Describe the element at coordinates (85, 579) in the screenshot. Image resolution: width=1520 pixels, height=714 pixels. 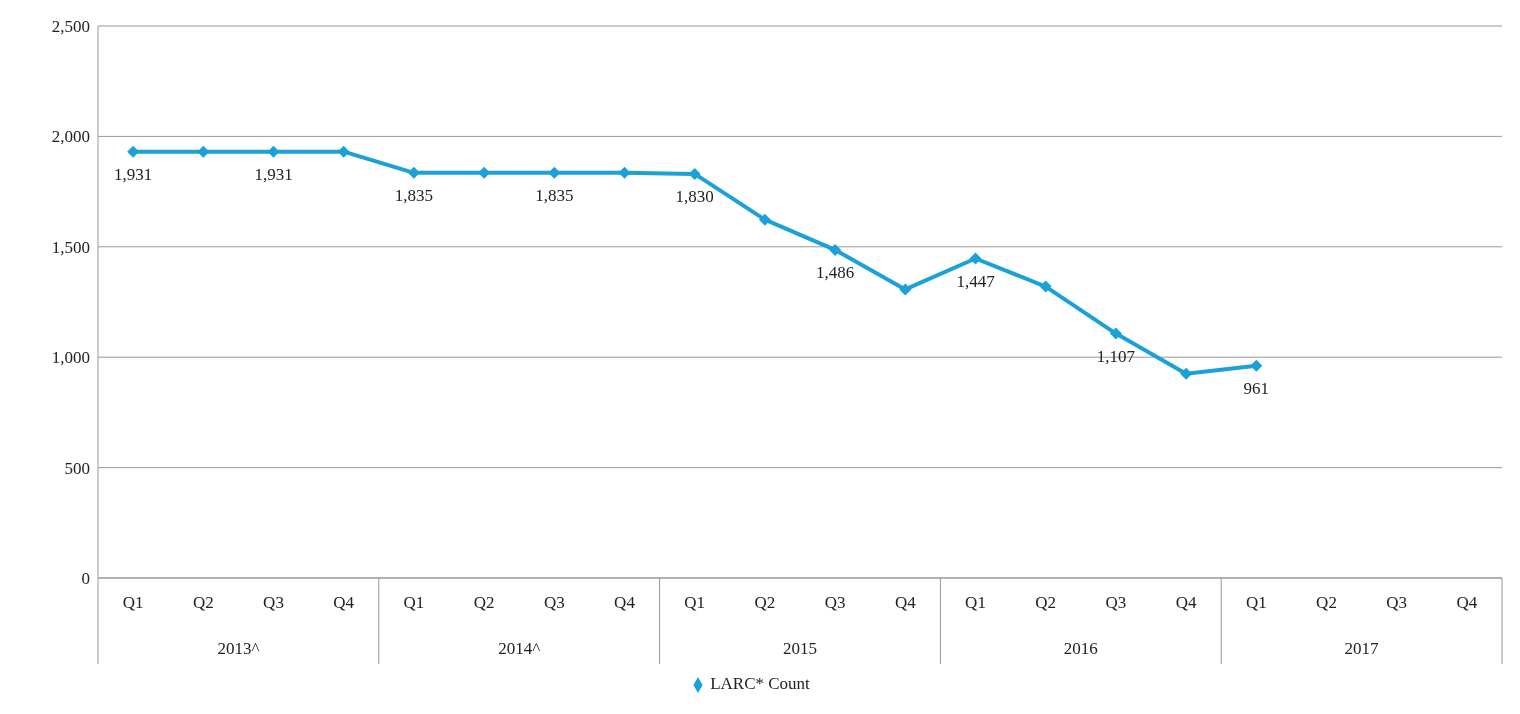
I see `y-tick-label: 0` at that location.